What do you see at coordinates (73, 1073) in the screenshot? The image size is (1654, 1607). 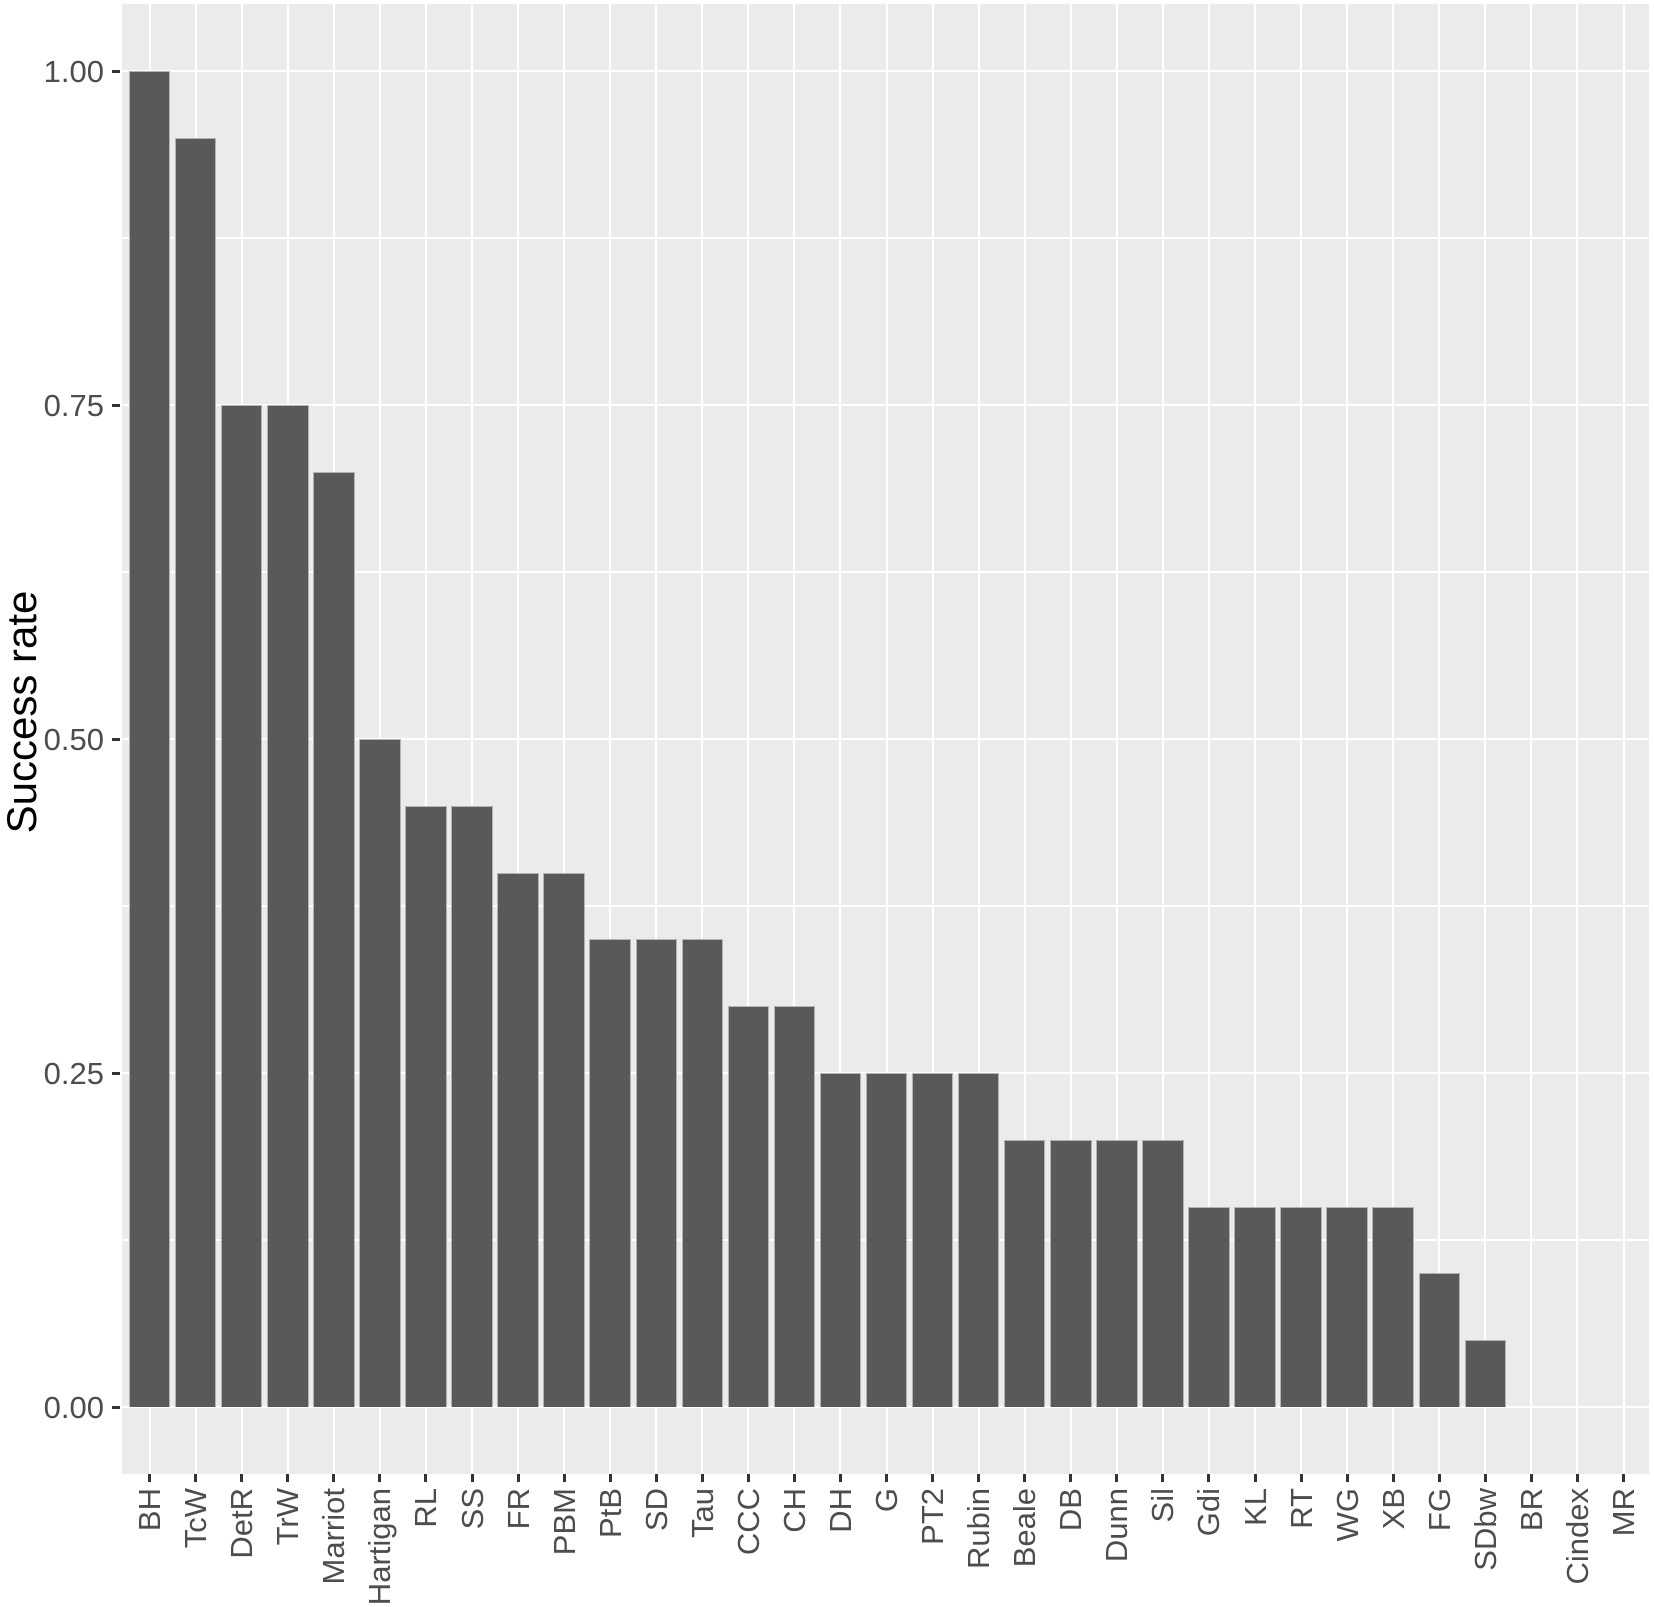 I see `y-tick-label: 0.25` at bounding box center [73, 1073].